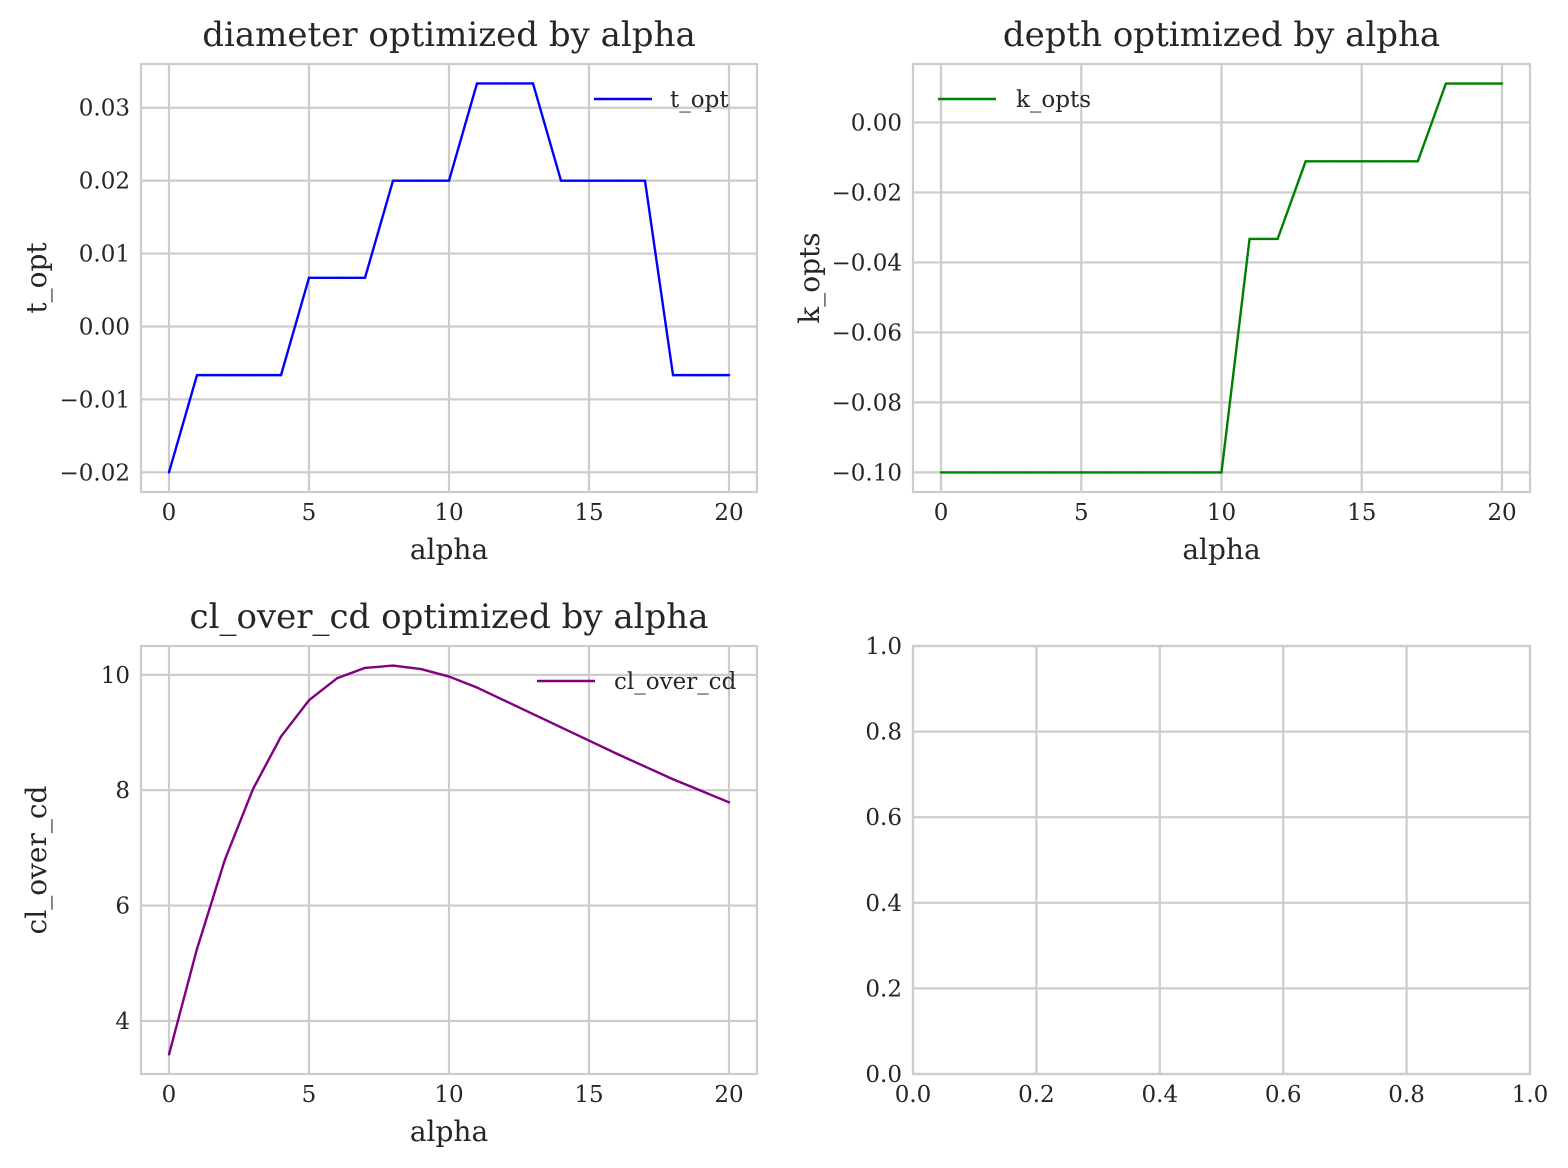 Image resolution: width=1568 pixels, height=1168 pixels. Describe the element at coordinates (448, 35) in the screenshot. I see `chart-title: diameter optimized by alpha` at that location.